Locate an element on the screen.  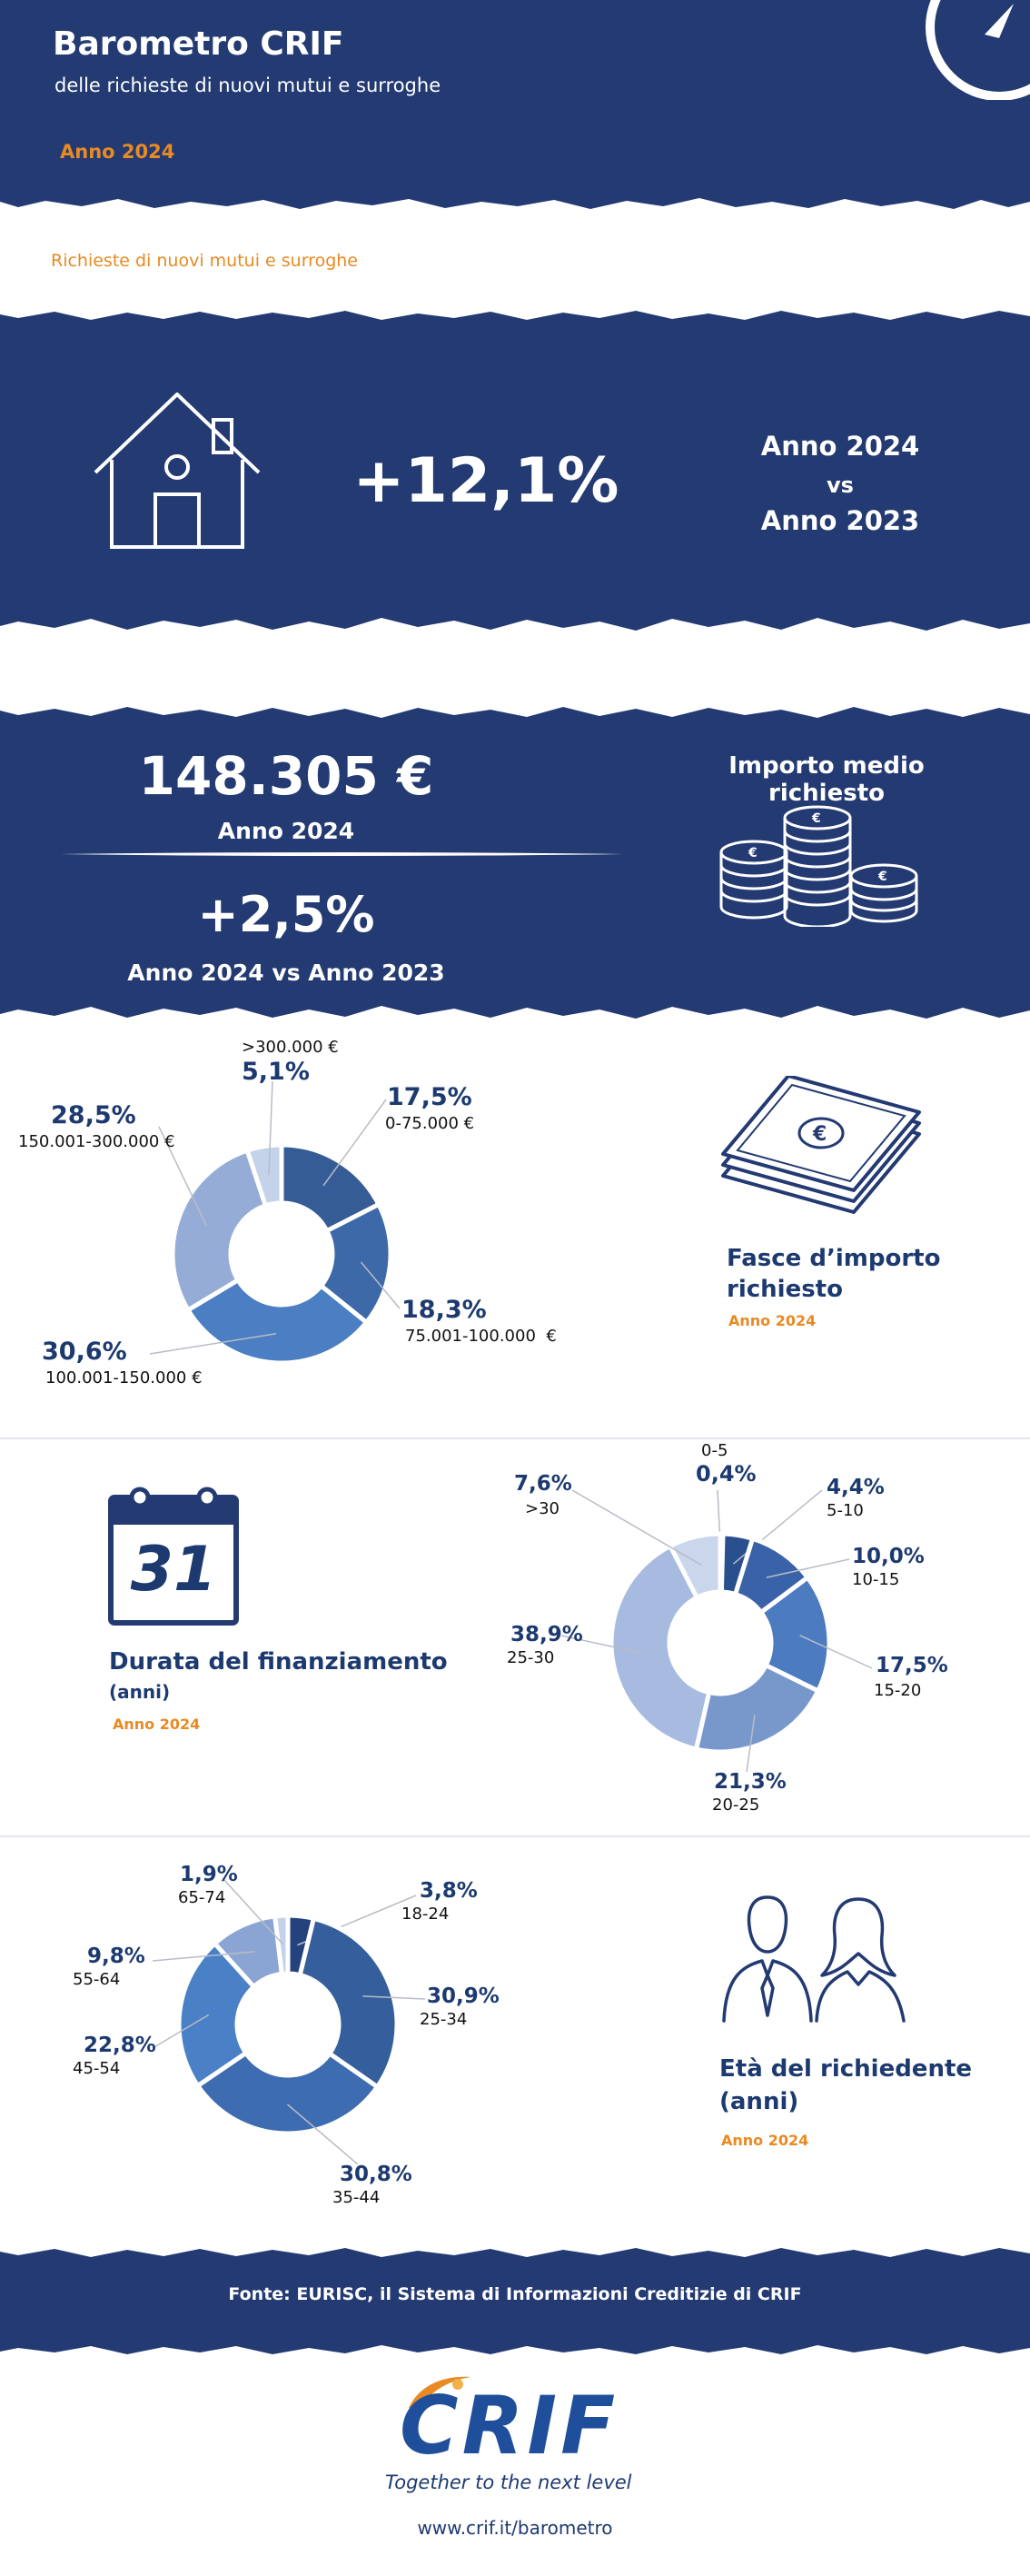
average-amount: 148.305 € is located at coordinates (286, 776).